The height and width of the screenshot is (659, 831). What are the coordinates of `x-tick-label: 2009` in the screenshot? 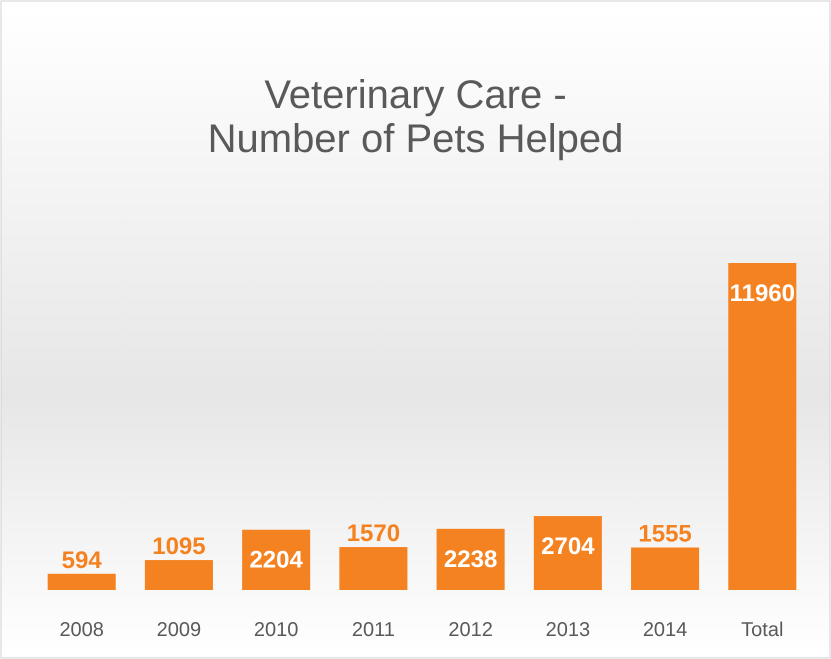 It's located at (179, 630).